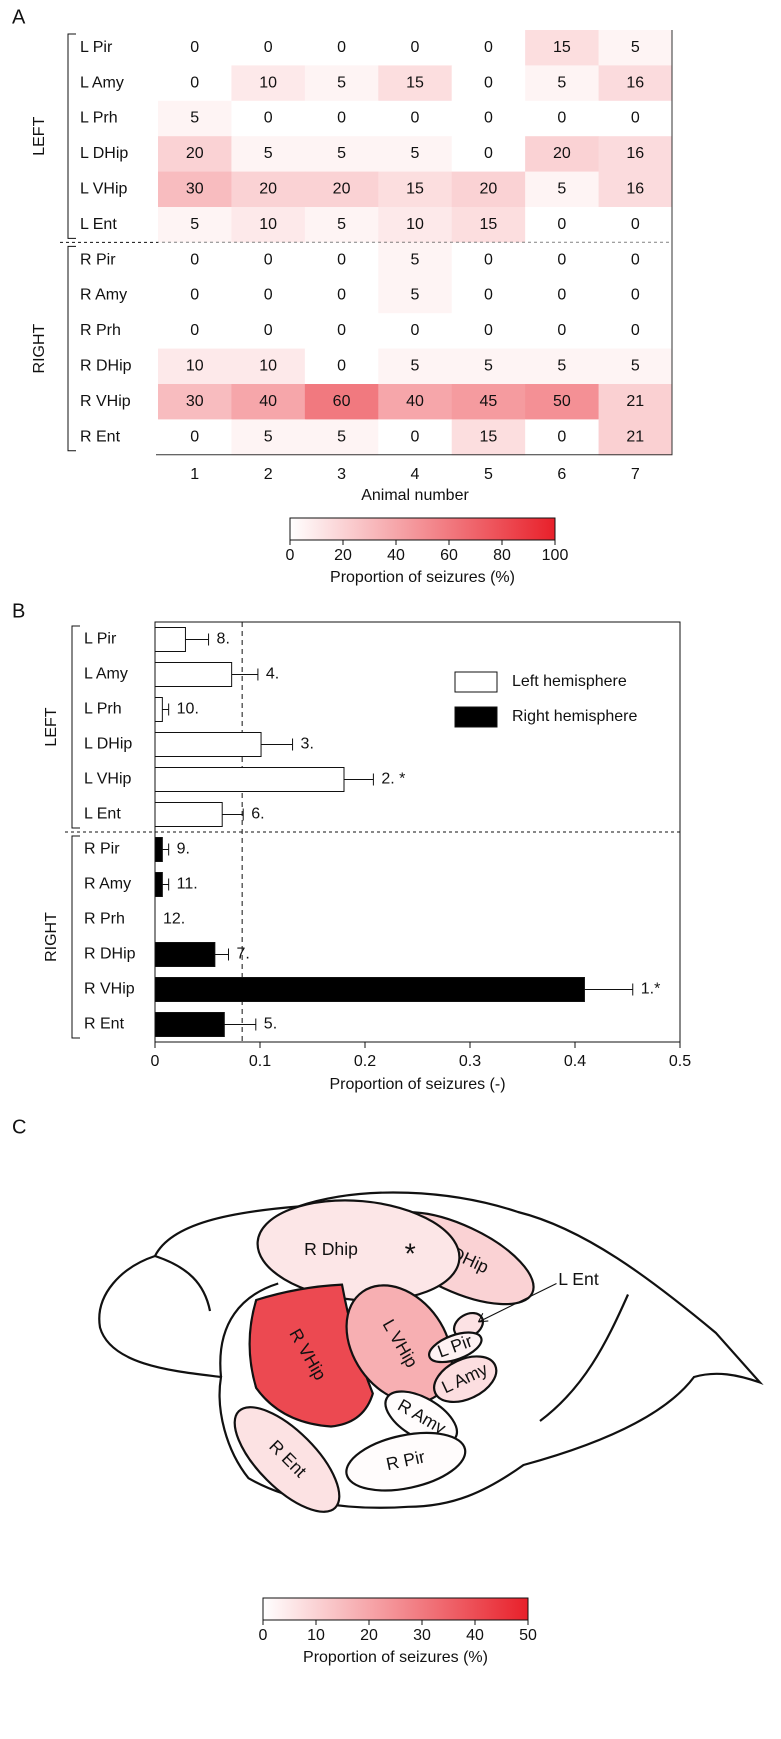 The image size is (781, 1739). I want to click on rank-annotation: 1.*, so click(651, 989).